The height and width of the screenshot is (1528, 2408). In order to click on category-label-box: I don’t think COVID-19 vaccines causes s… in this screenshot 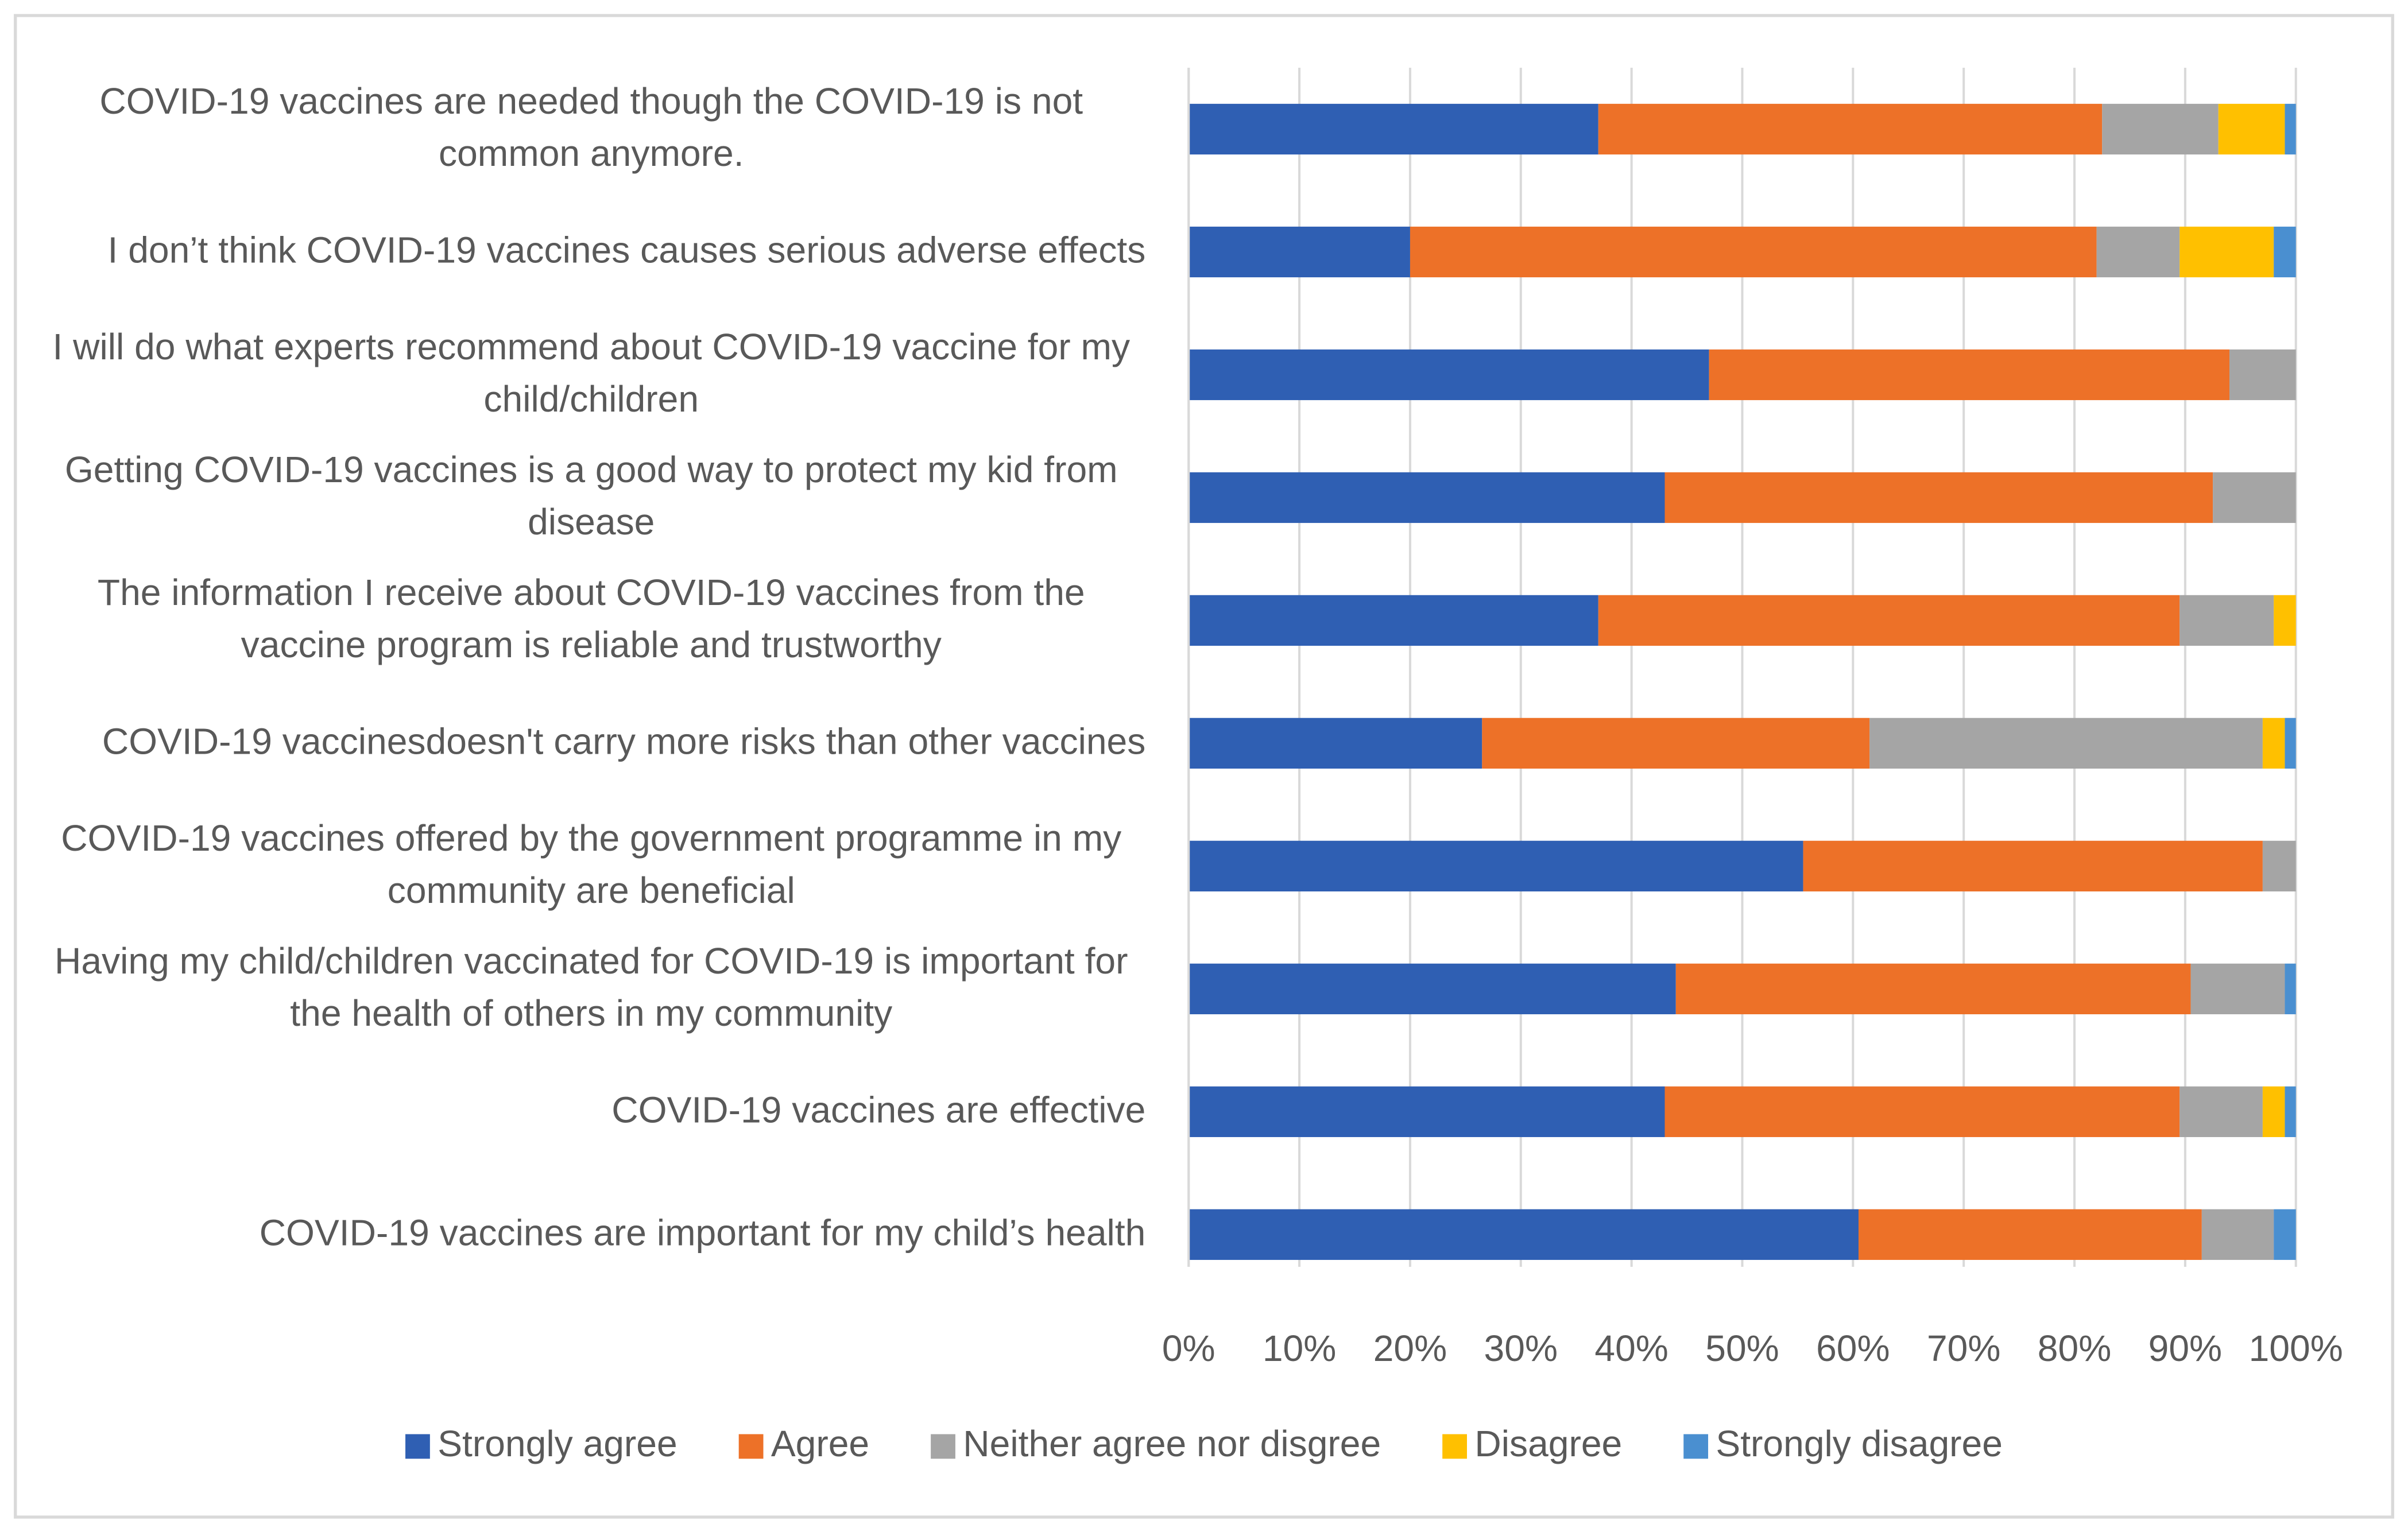, I will do `click(587, 252)`.